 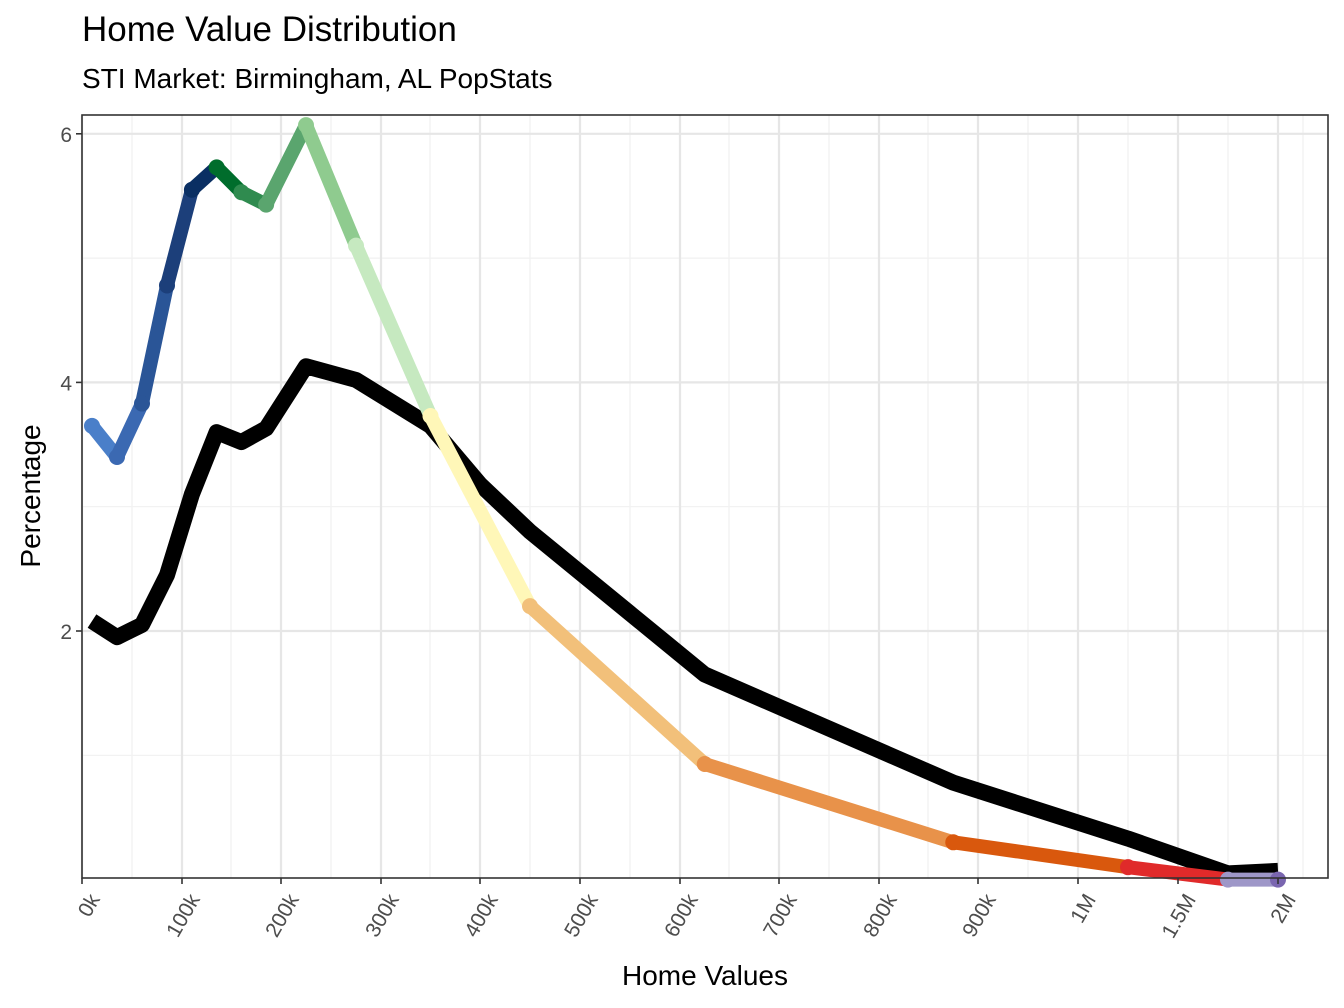 What do you see at coordinates (317, 78) in the screenshot?
I see `chart-subtitle: STI Market: Birmingham, AL PopStats` at bounding box center [317, 78].